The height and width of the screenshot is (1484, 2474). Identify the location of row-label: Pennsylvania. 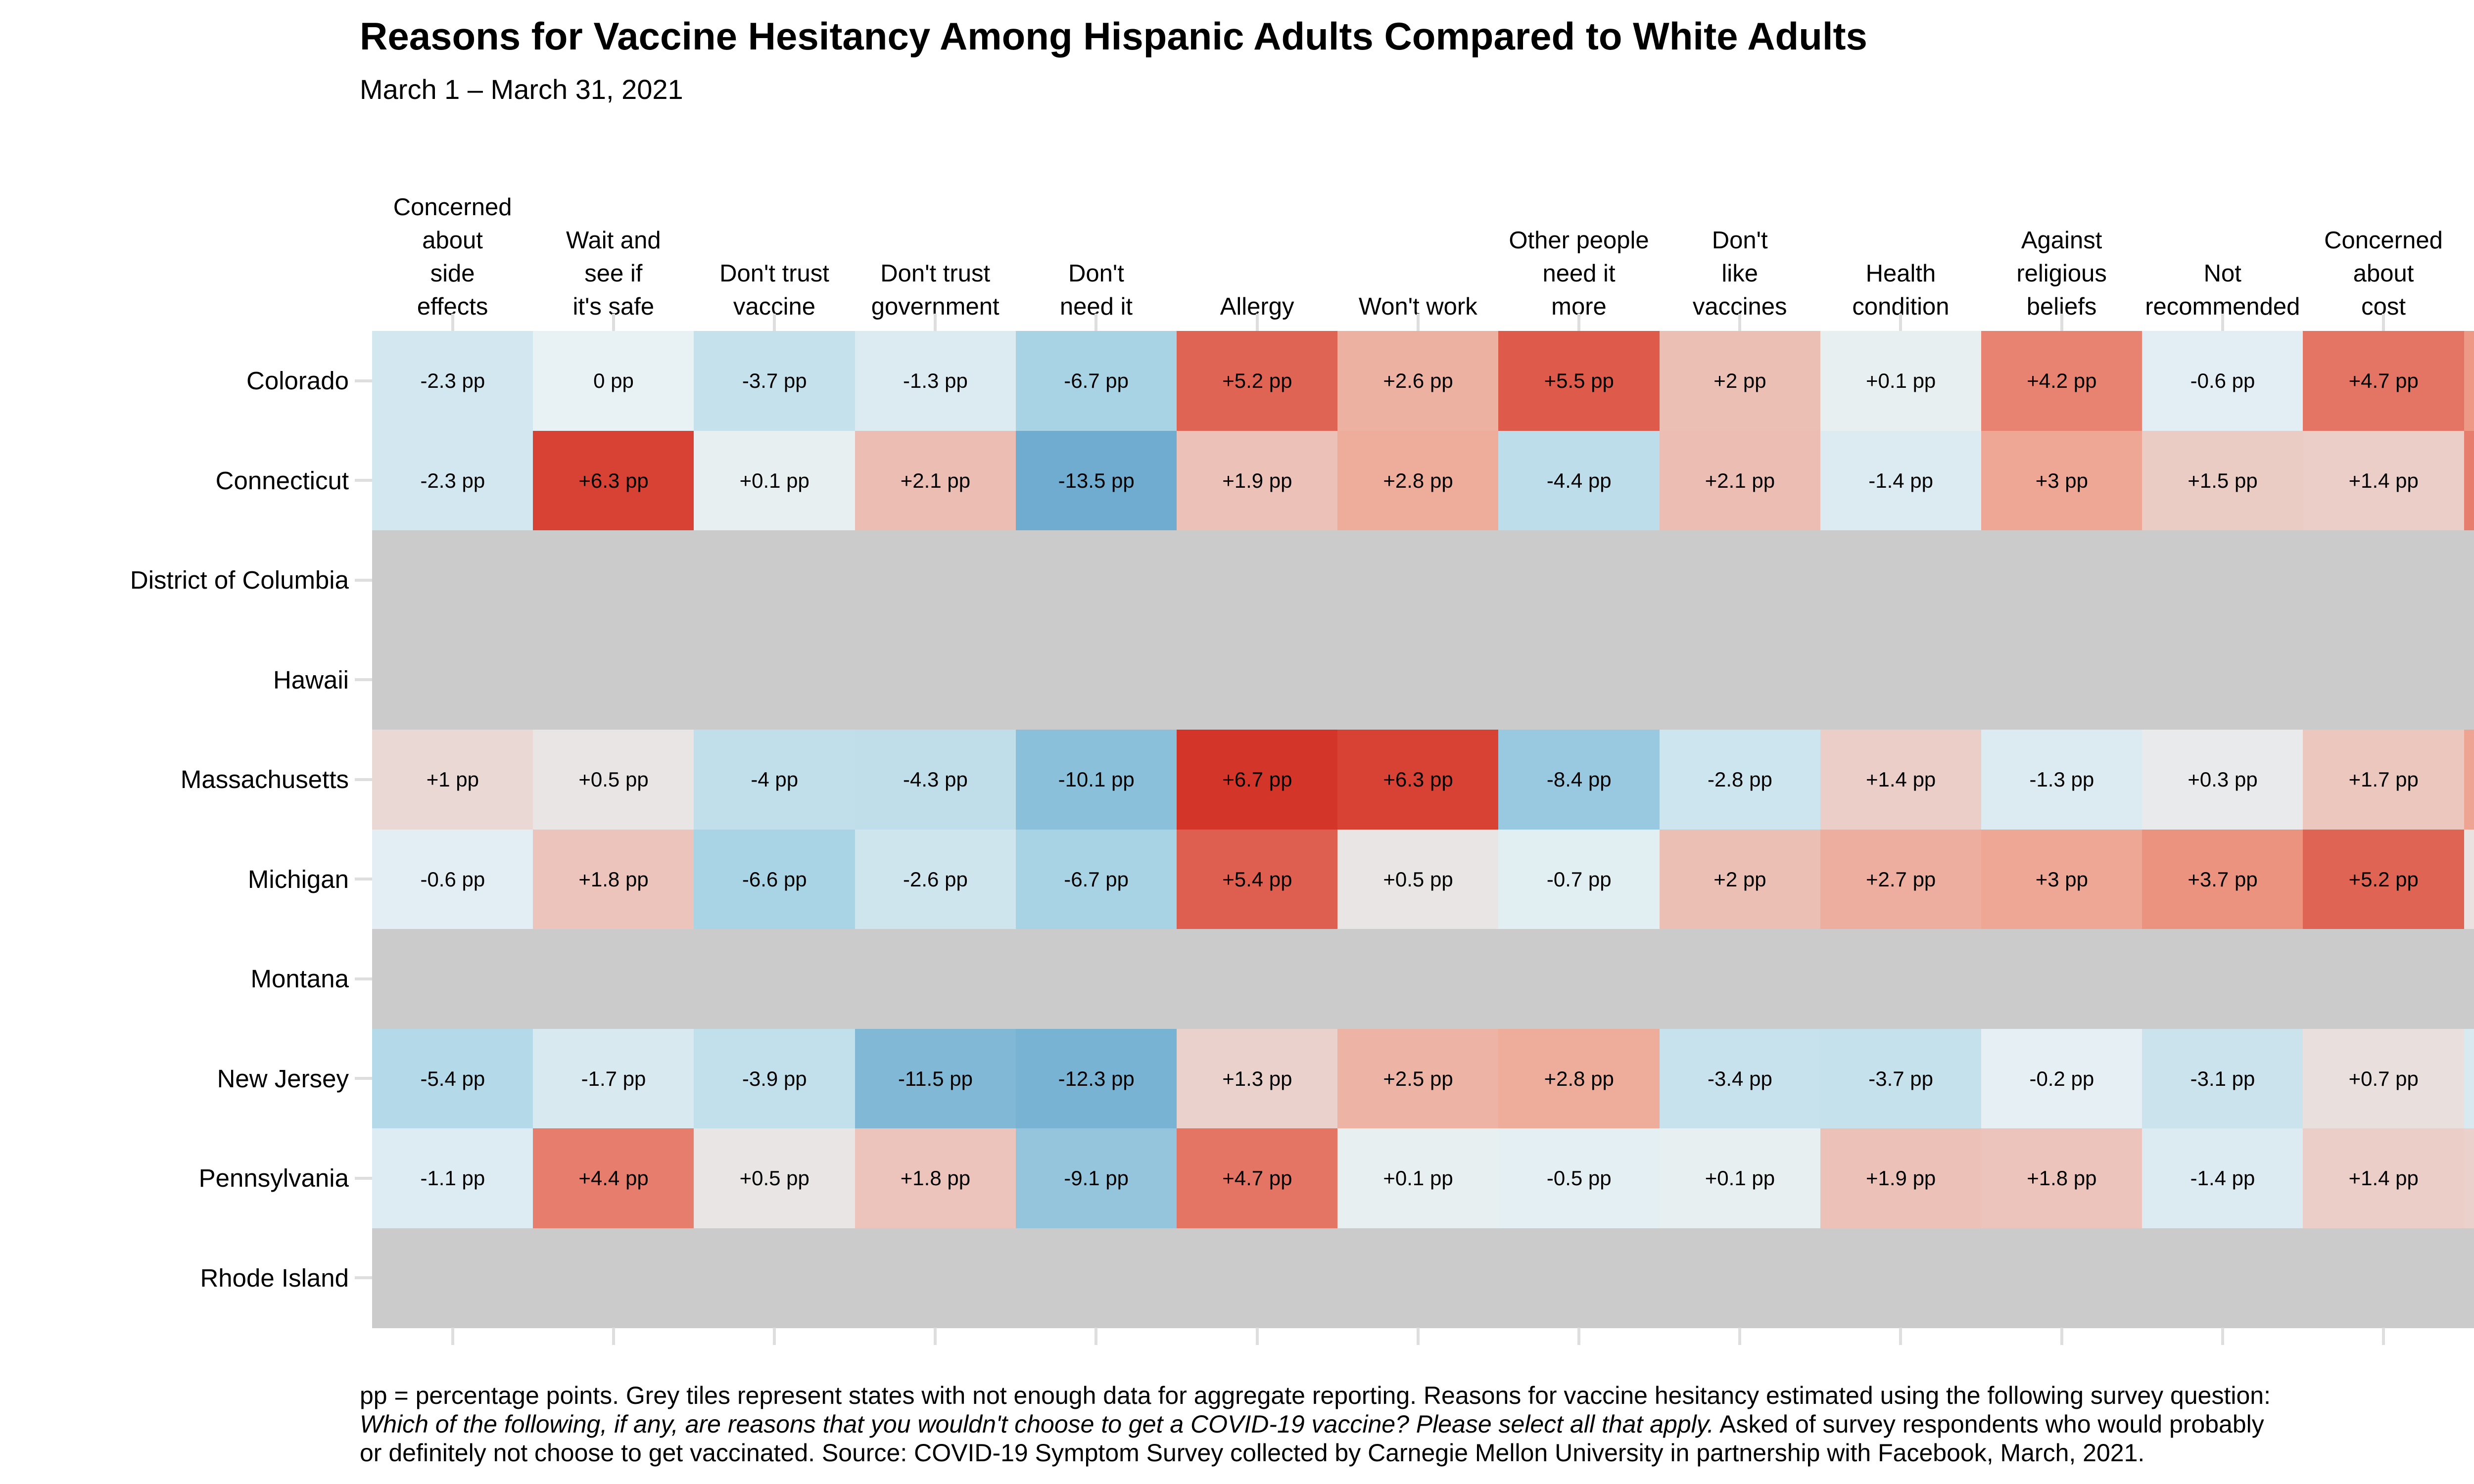
(274, 1178).